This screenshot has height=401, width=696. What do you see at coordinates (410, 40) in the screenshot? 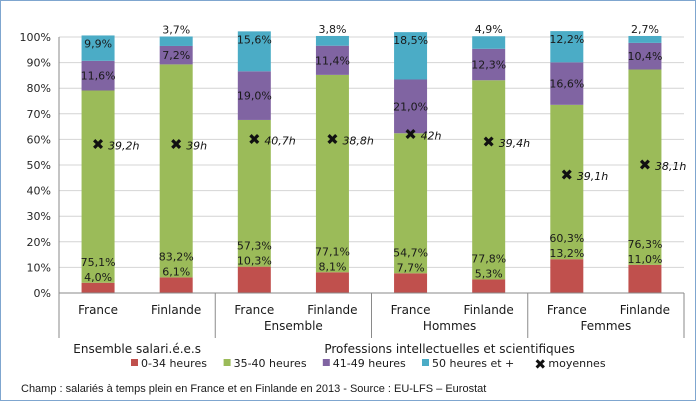
I see `data-label: 18,5%` at bounding box center [410, 40].